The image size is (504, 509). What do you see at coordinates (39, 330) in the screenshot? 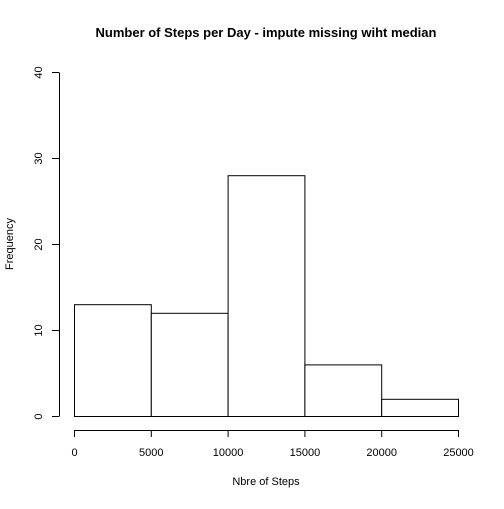
I see `y-tick-label: 10` at bounding box center [39, 330].